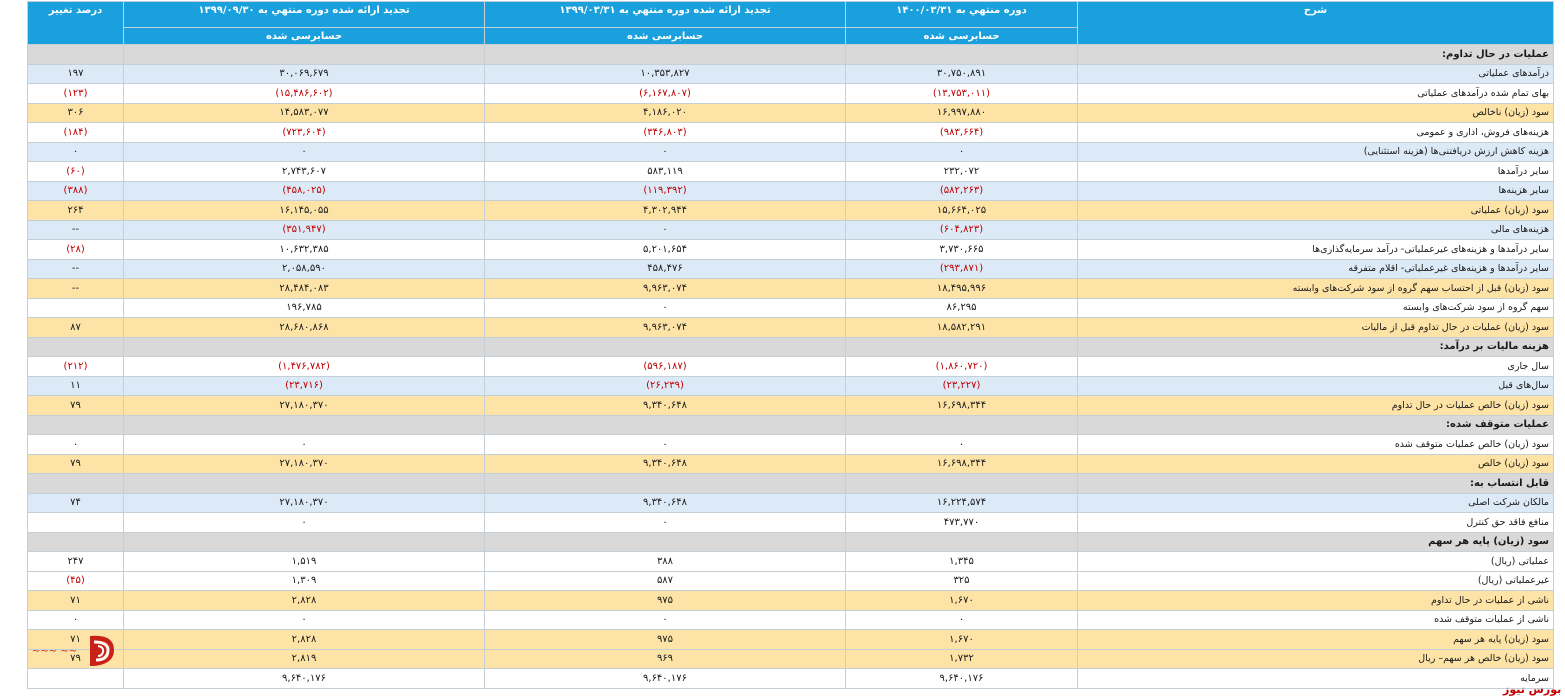 The image size is (1565, 698). What do you see at coordinates (665, 366) in the screenshot?
I see `value-period-1399-03: (۵۹۶,۱۸۷)` at bounding box center [665, 366].